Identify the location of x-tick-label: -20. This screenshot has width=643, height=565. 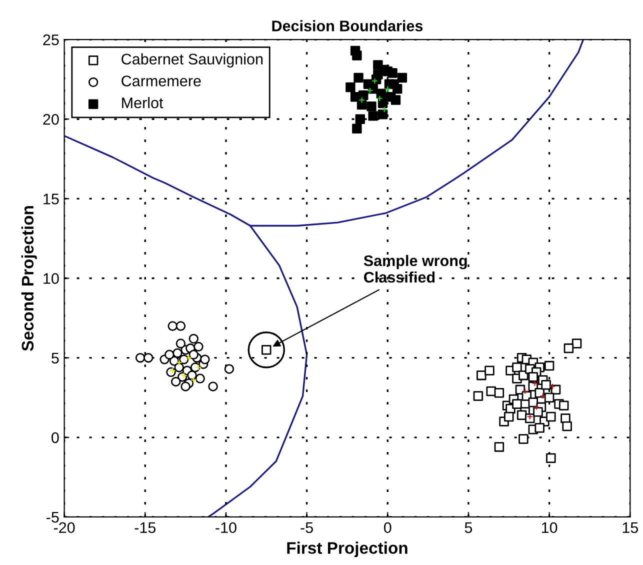
(64, 528).